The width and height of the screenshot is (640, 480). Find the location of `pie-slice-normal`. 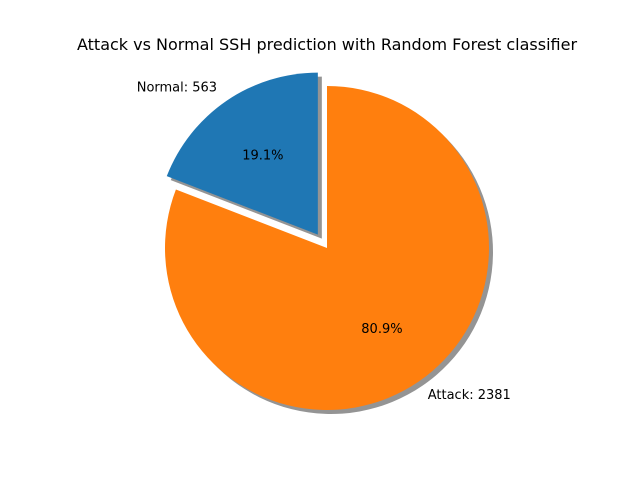

pie-slice-normal is located at coordinates (242, 153).